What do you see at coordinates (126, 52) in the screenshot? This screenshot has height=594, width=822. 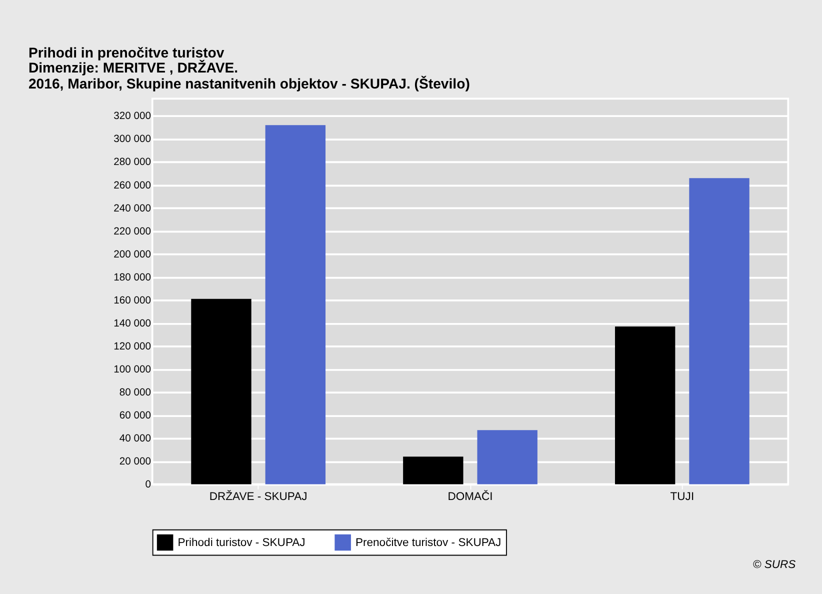 I see `chart-title: Prihodi in prenočitve turistov` at bounding box center [126, 52].